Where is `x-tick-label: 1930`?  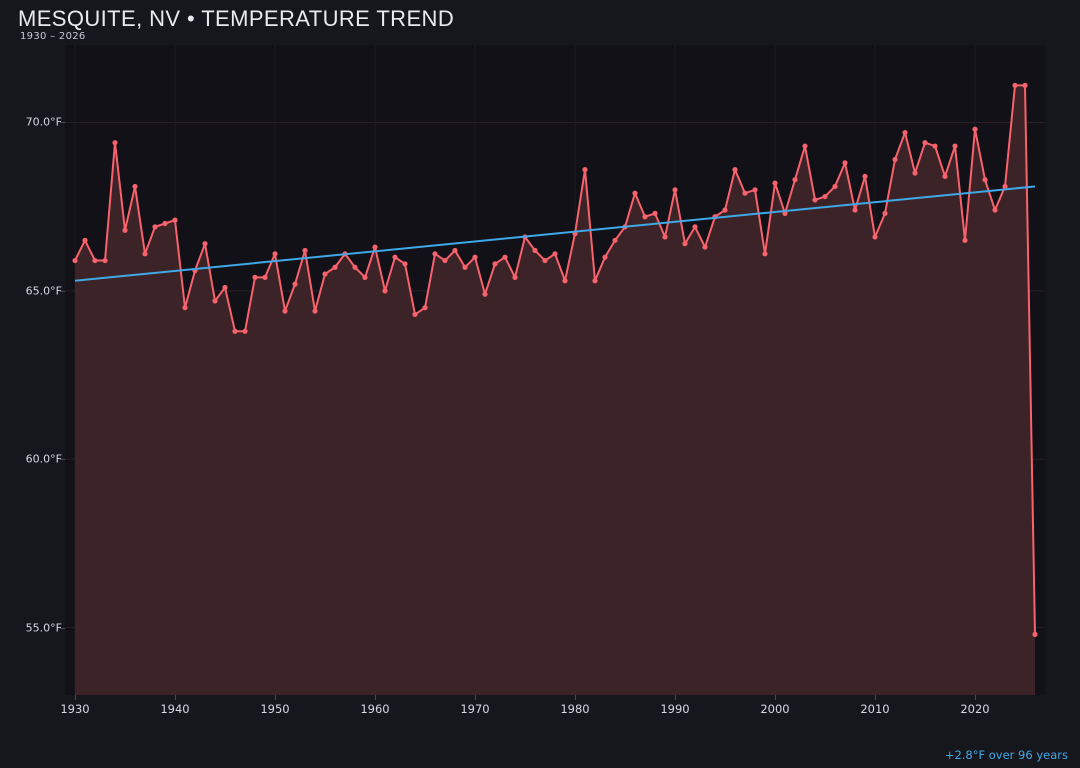
x-tick-label: 1930 is located at coordinates (75, 709).